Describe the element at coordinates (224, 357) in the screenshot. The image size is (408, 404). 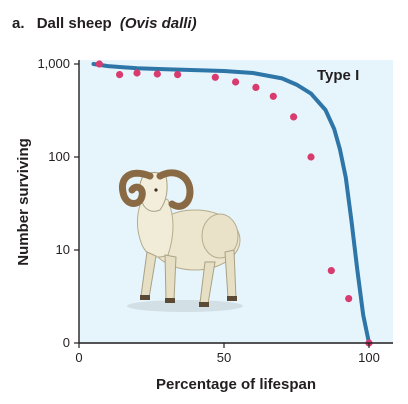
I see `x-tick-label: 50` at that location.